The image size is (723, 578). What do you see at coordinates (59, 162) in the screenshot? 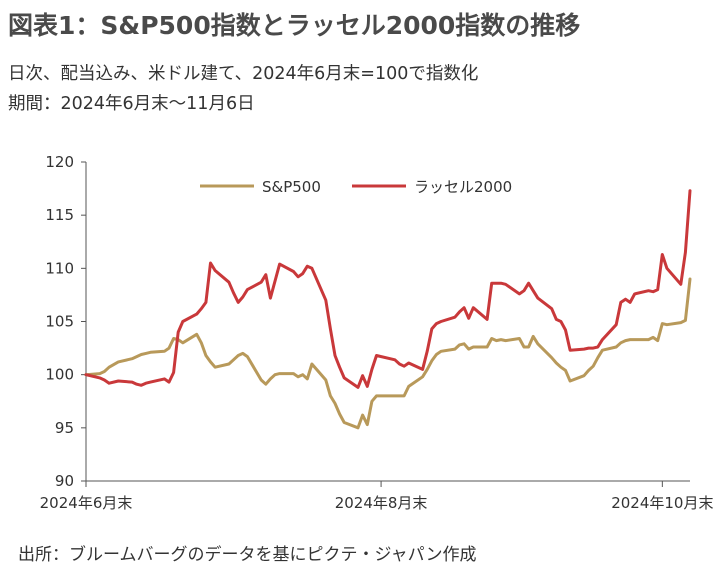
I see `y-tick-label: 120` at bounding box center [59, 162].